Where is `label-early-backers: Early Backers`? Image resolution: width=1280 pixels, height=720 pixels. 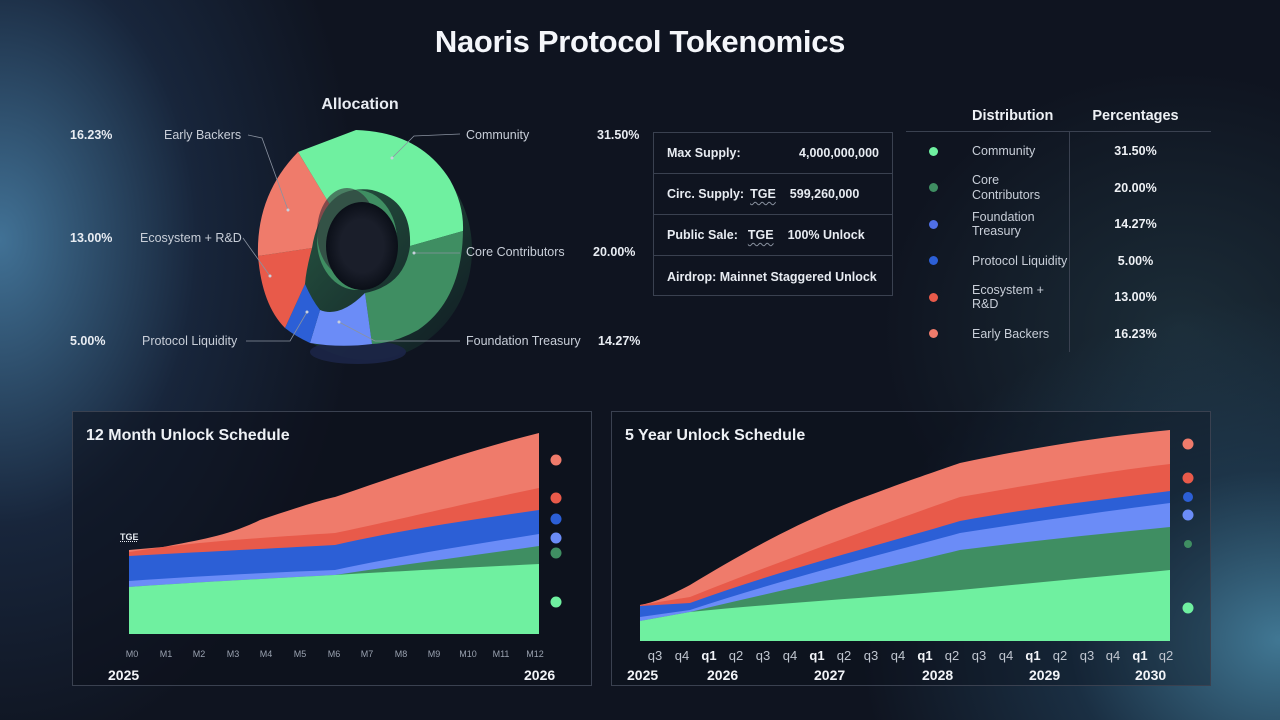 label-early-backers: Early Backers is located at coordinates (203, 135).